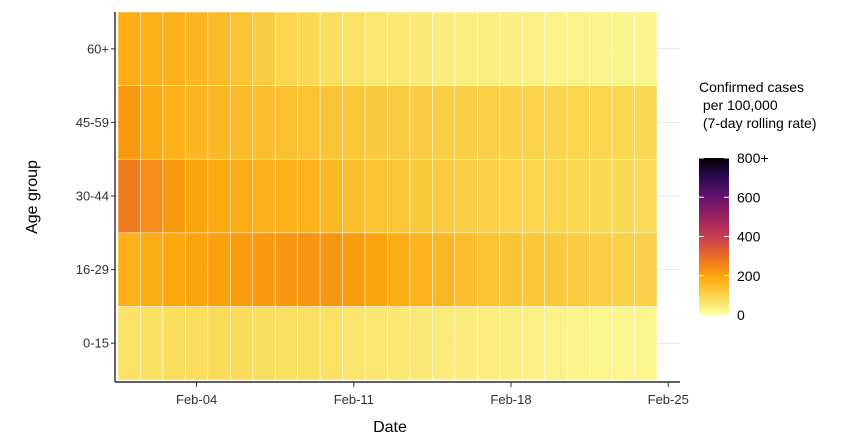 The image size is (850, 440). What do you see at coordinates (92, 269) in the screenshot?
I see `y-tick-label: 16-29` at bounding box center [92, 269].